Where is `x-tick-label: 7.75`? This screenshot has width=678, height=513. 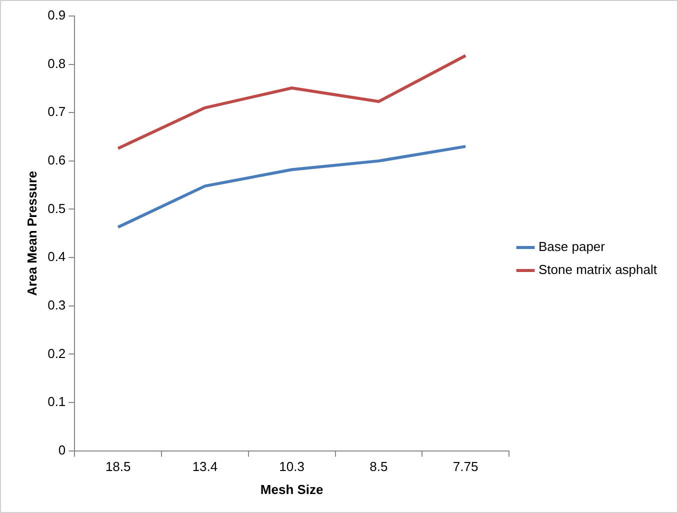 x-tick-label: 7.75 is located at coordinates (465, 466).